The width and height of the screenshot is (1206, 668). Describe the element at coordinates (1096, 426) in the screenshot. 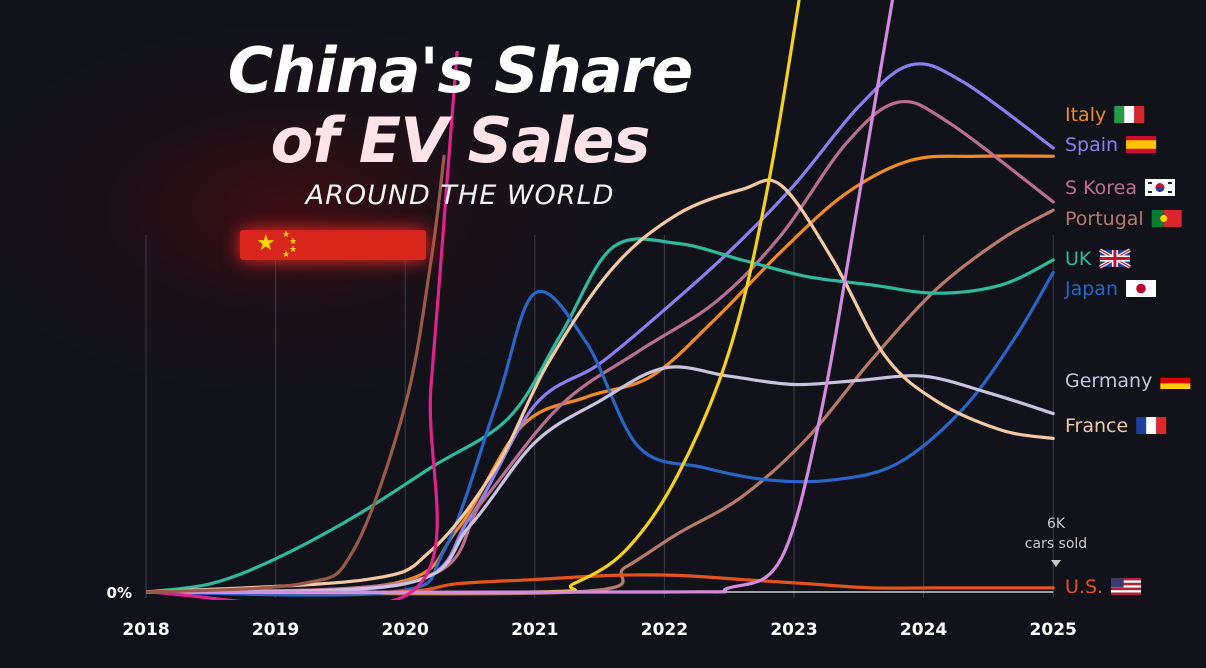

I see `legend-label-france: France` at that location.